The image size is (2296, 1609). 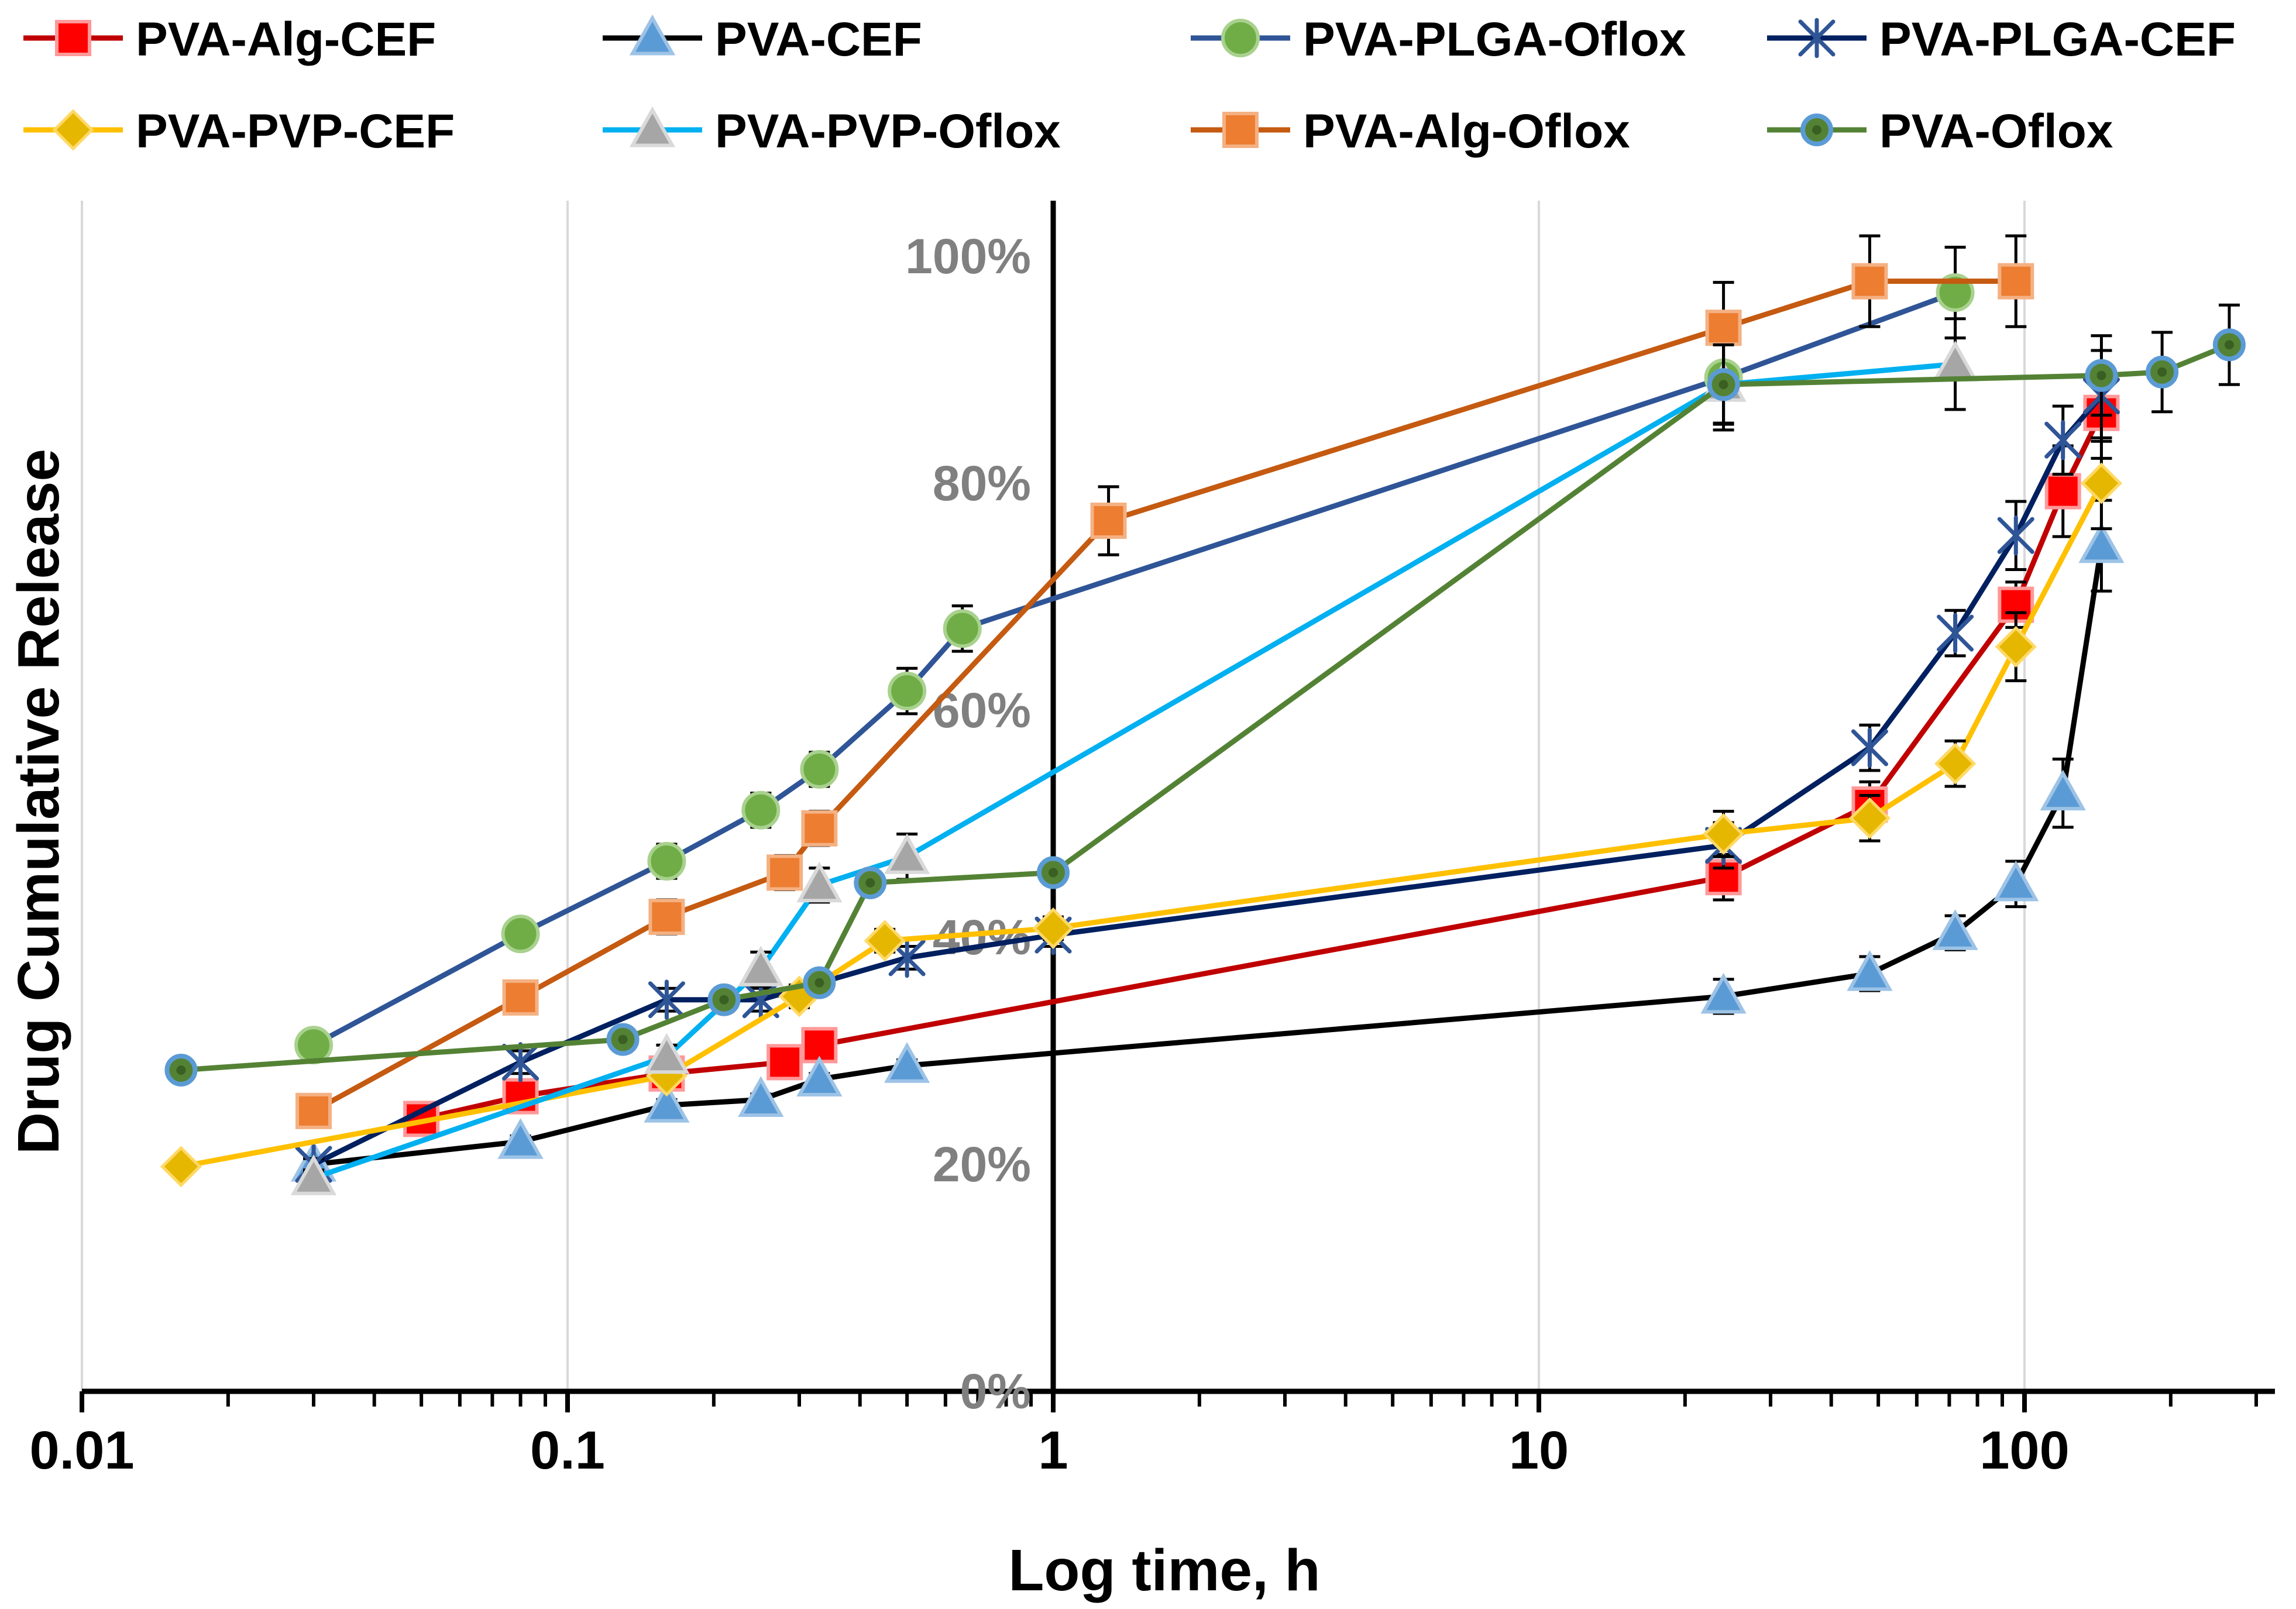 I want to click on legend-item: PVA-Alg-CEF, so click(x=229, y=39).